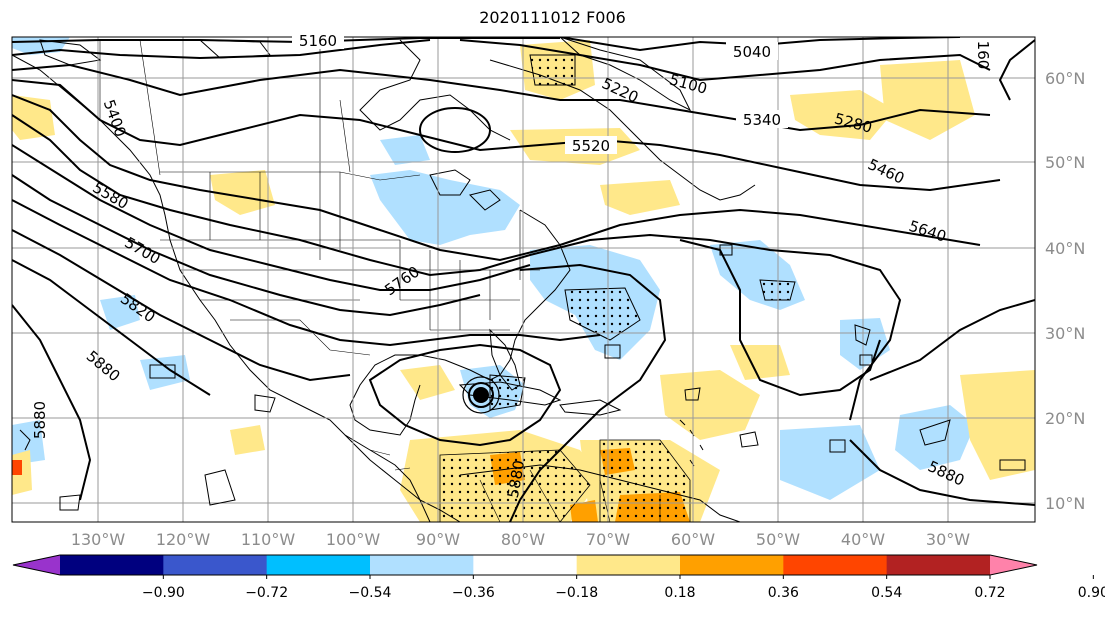  Describe the element at coordinates (266, 593) in the screenshot. I see `colorbar-tick-label: −0.72` at that location.